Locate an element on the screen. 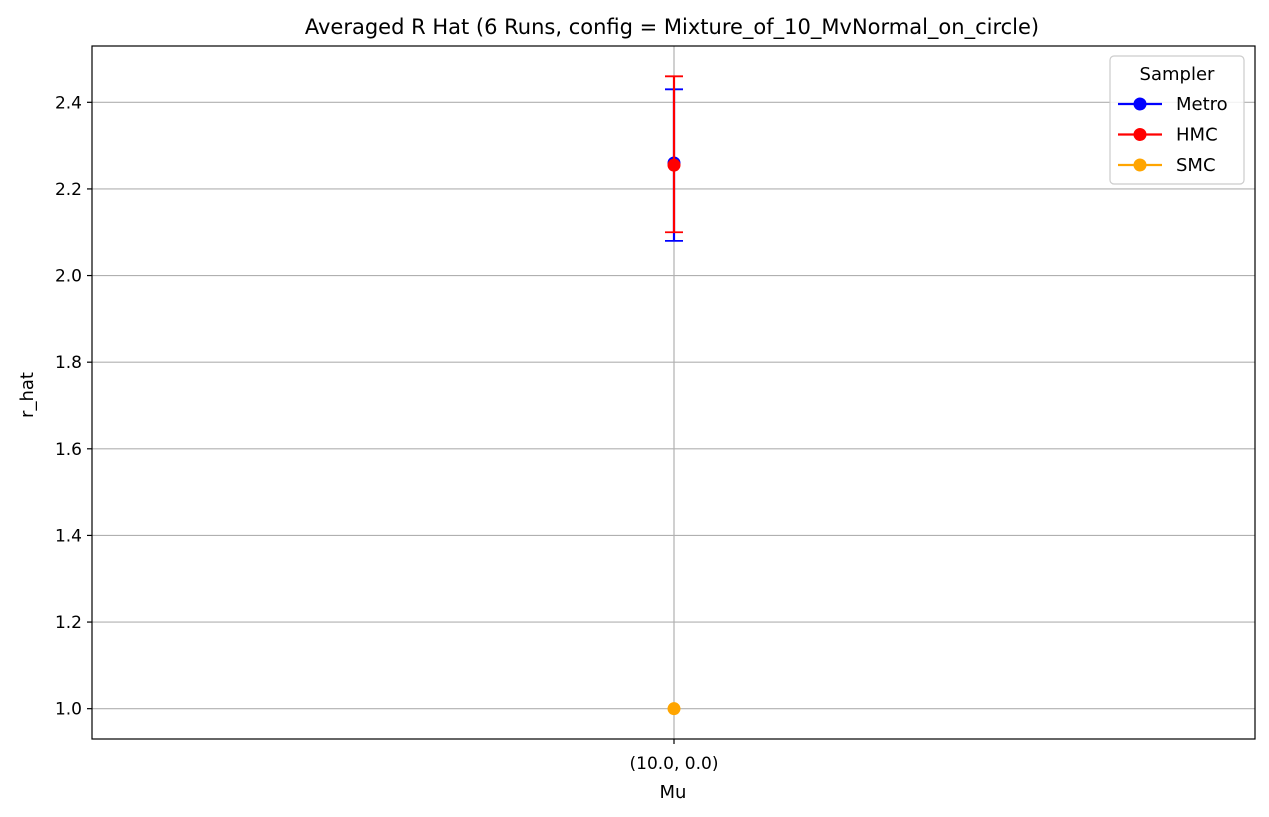 This screenshot has height=817, width=1269. hmc-point is located at coordinates (674, 165).